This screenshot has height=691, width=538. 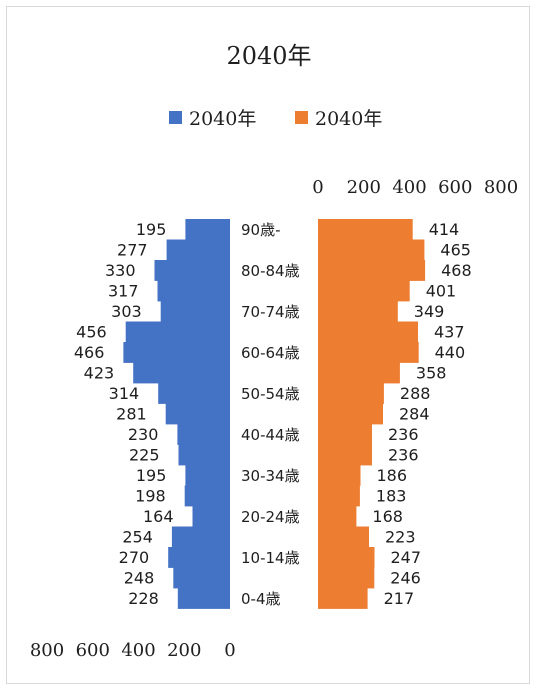 I want to click on right-axis-tick-2: 400, so click(x=409, y=187).